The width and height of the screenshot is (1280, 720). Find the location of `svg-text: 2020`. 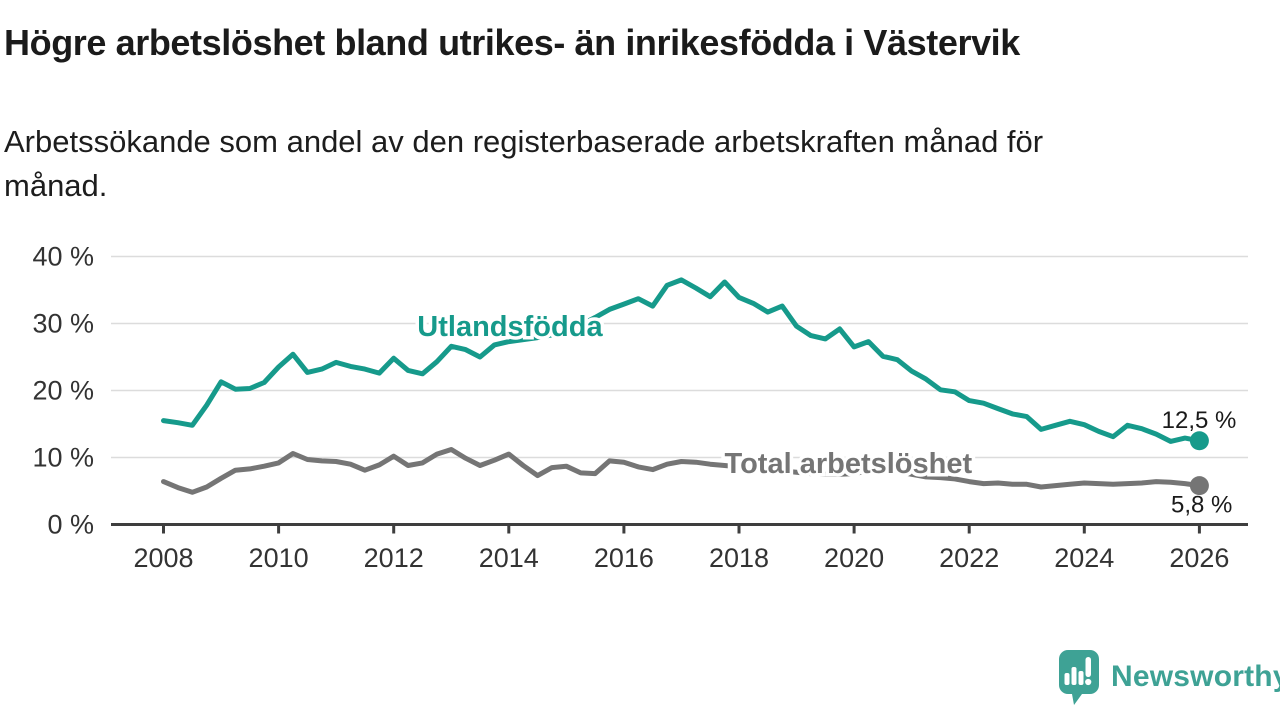

svg-text: 2020 is located at coordinates (854, 558).